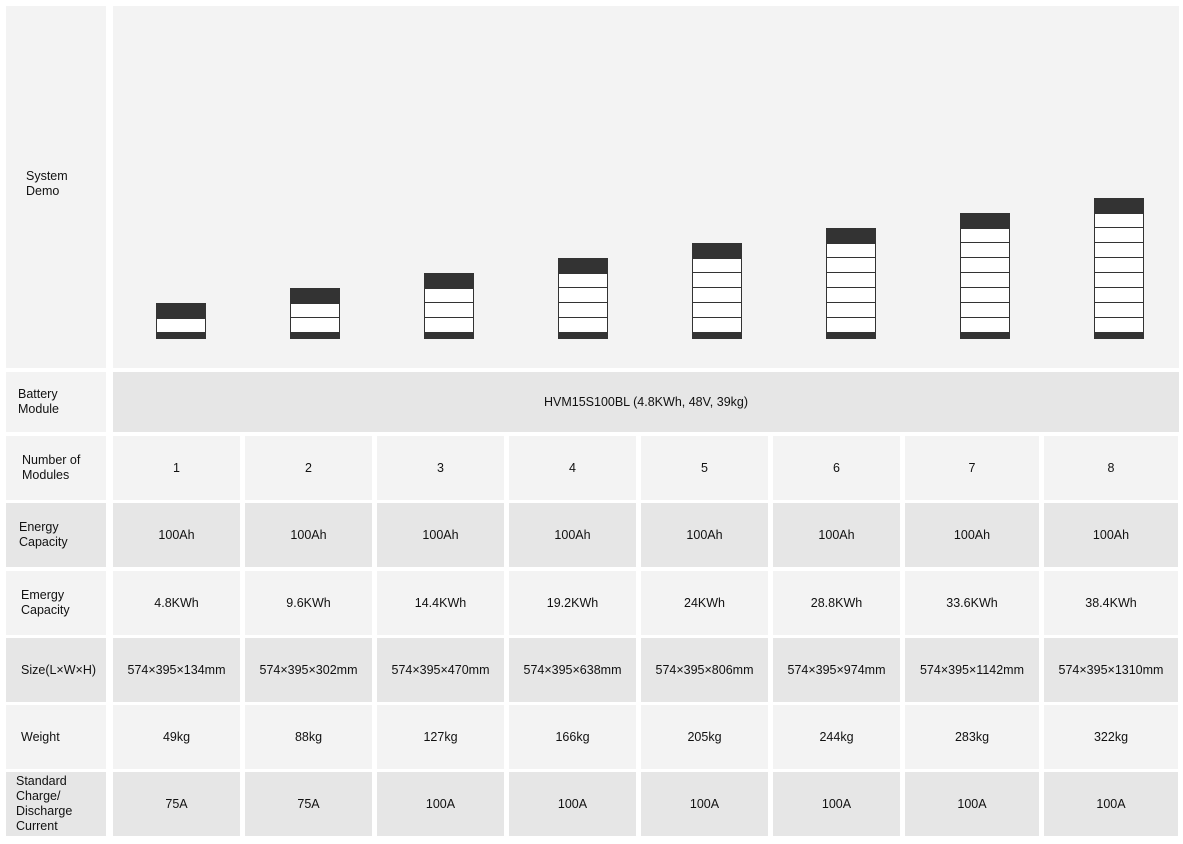 This screenshot has width=1183, height=844. I want to click on table-cell: 574×395×638mm, so click(572, 670).